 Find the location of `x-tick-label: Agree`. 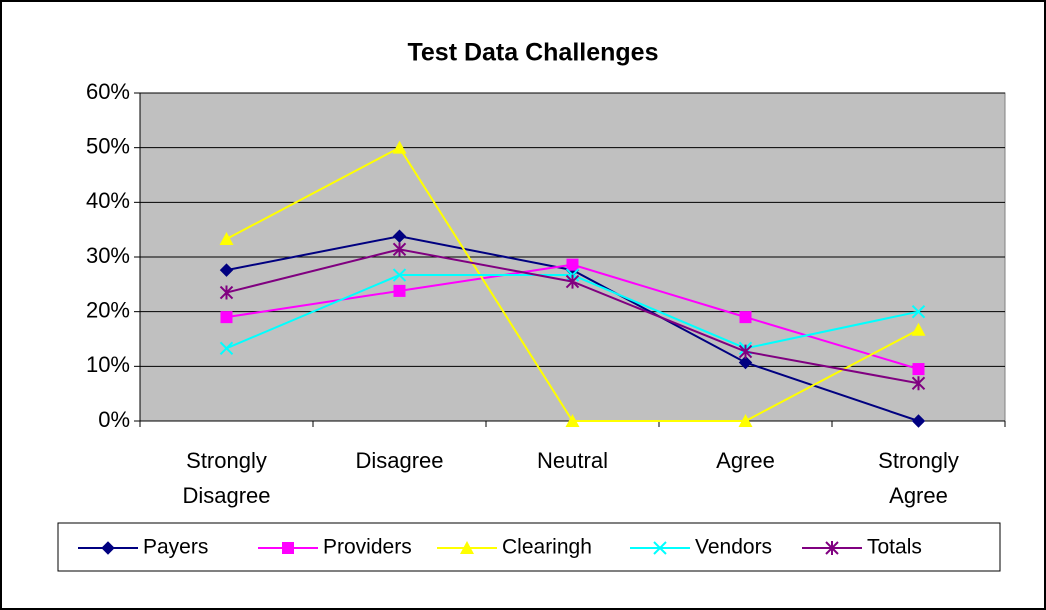

x-tick-label: Agree is located at coordinates (745, 460).